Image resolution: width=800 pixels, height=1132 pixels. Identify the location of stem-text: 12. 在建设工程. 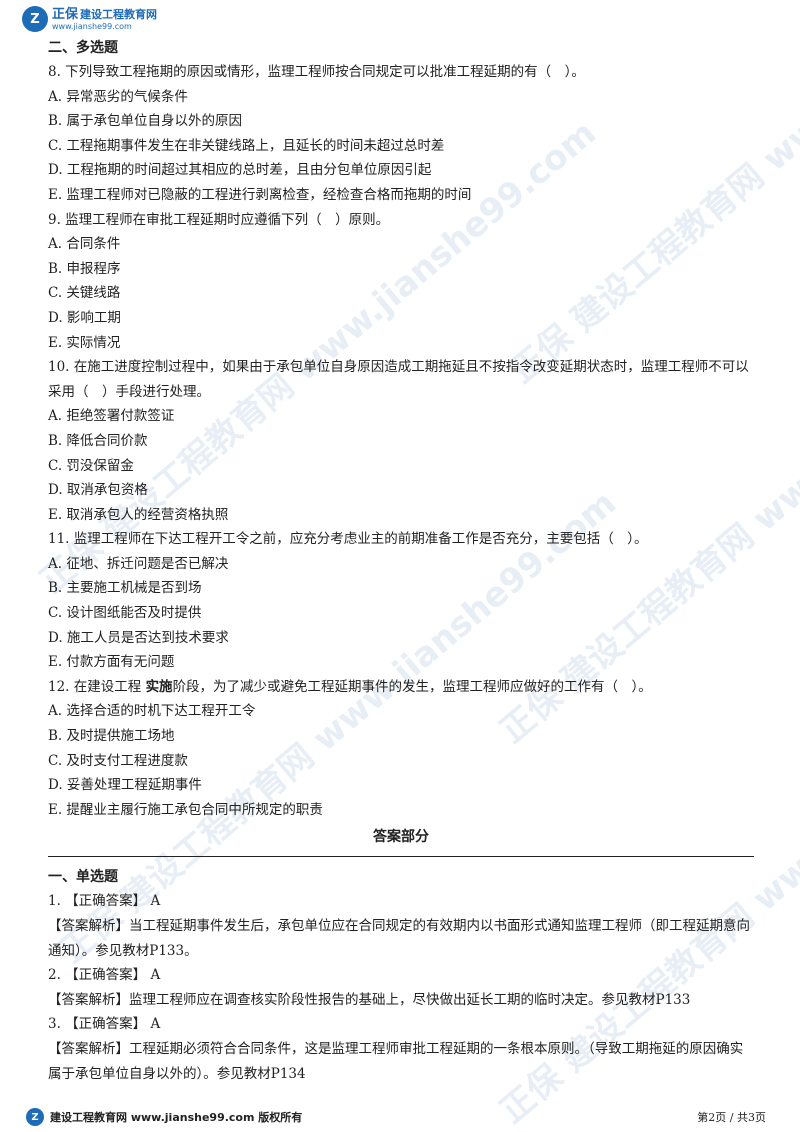
(97, 686).